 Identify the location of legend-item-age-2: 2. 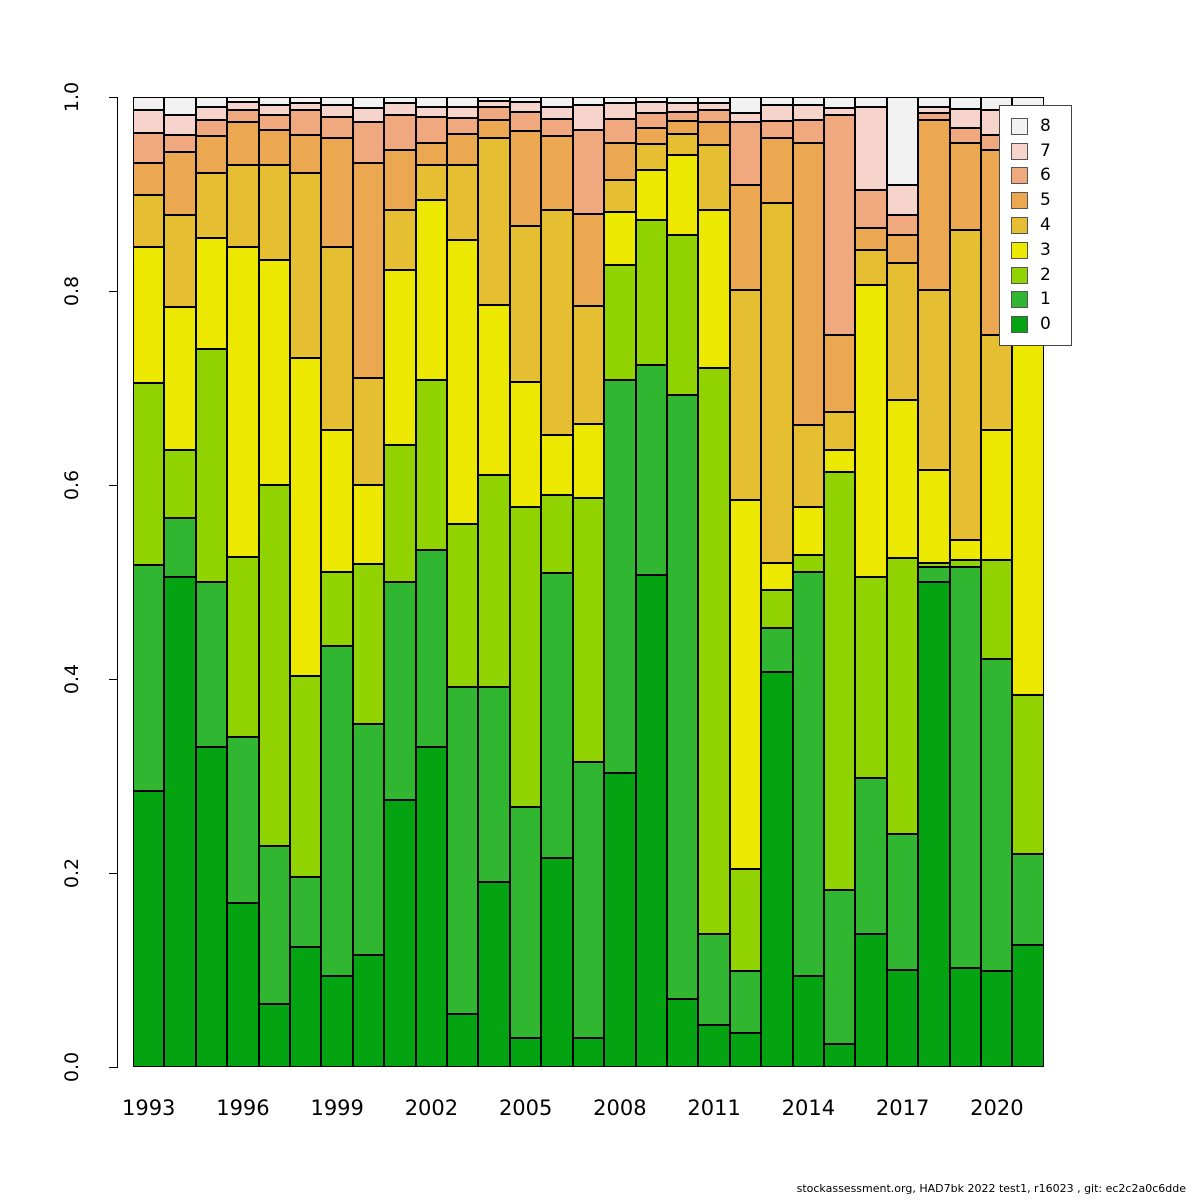
(1035, 275).